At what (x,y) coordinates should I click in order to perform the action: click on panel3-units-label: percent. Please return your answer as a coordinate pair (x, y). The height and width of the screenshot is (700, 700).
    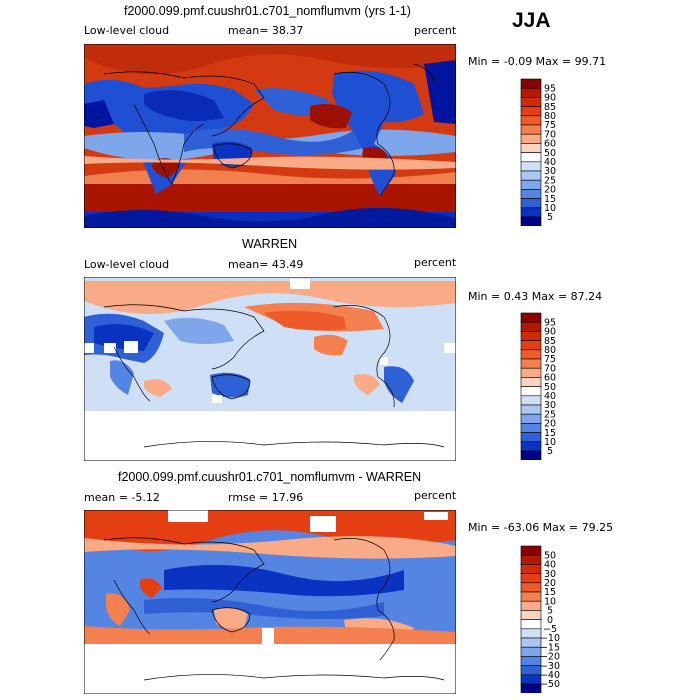
    Looking at the image, I should click on (435, 495).